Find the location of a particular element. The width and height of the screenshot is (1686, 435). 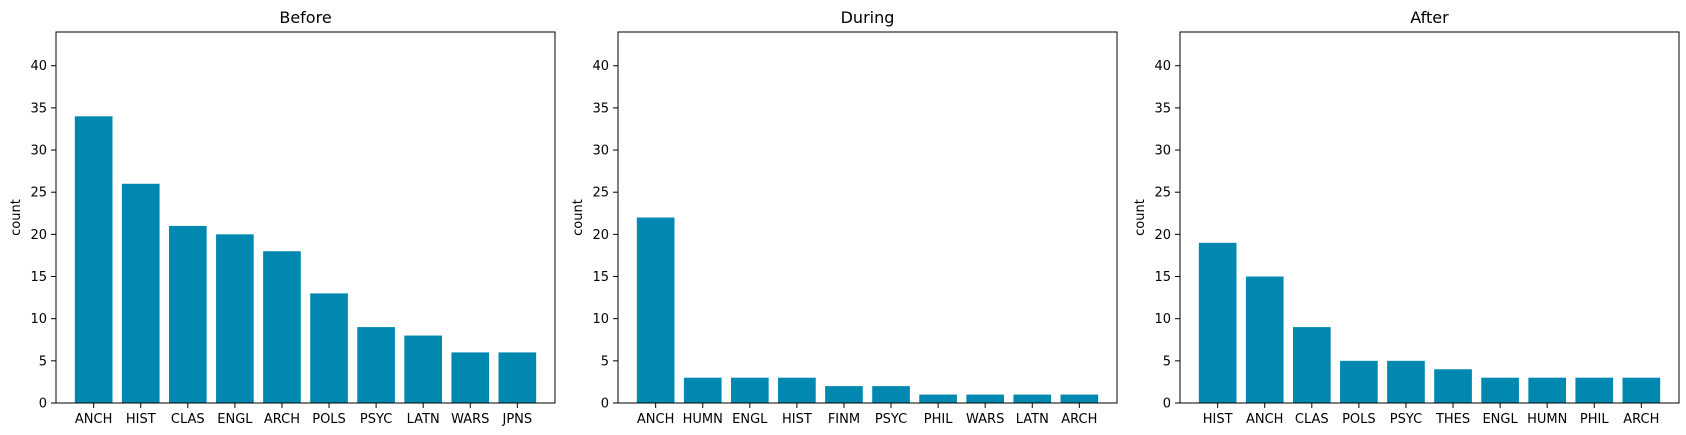

panel-title: Before is located at coordinates (305, 17).